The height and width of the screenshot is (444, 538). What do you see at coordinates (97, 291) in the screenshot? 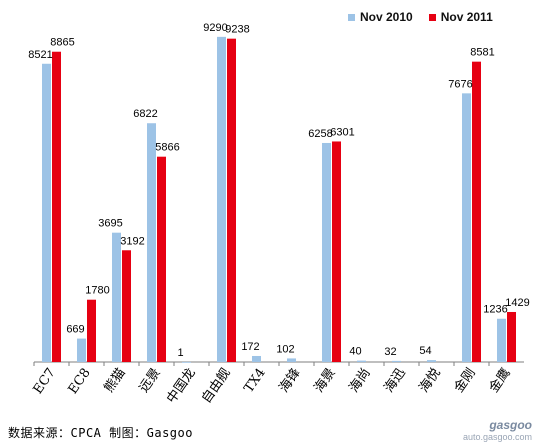
I see `data-label-nov-2011: 1780` at bounding box center [97, 291].